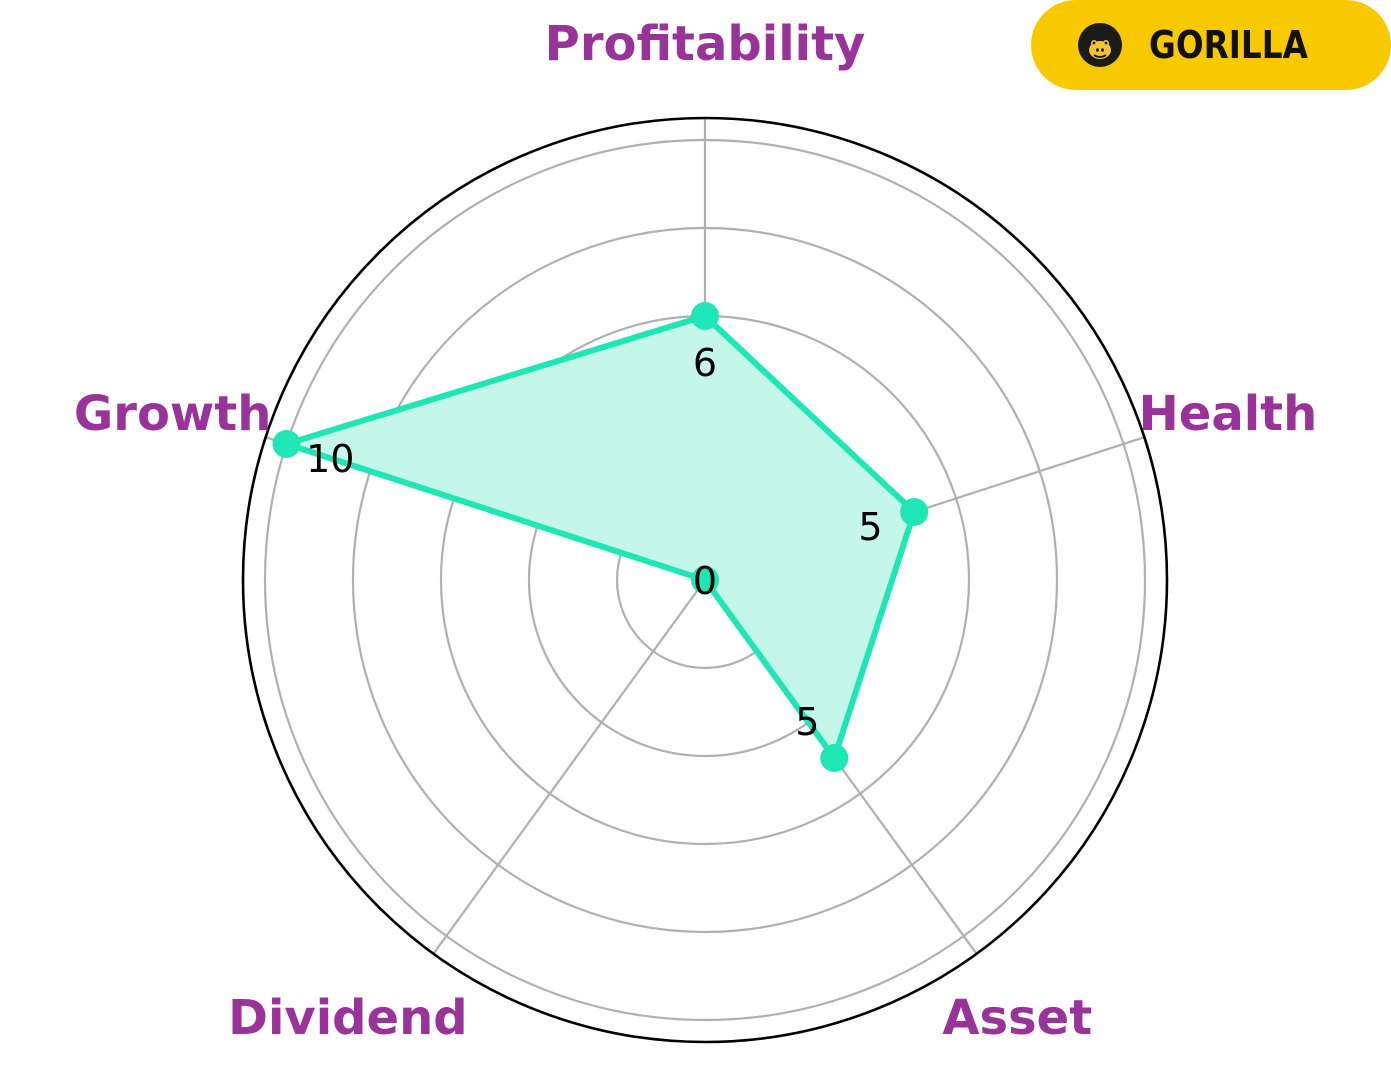 This screenshot has width=1391, height=1065. Describe the element at coordinates (705, 44) in the screenshot. I see `axis-label-profitability: Profitability` at that location.